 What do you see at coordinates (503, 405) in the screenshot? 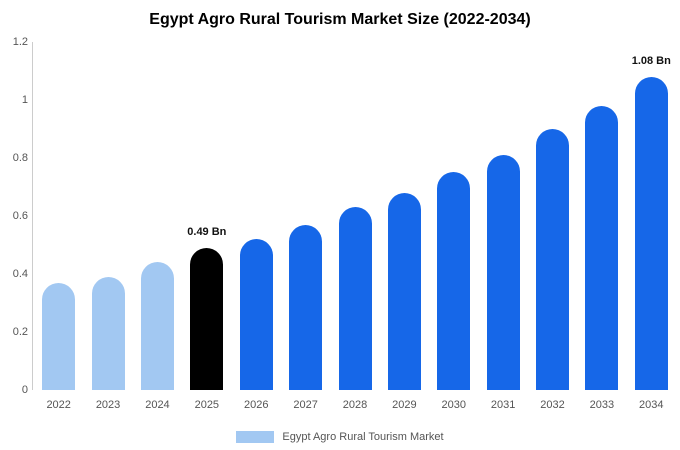
I see `x-axis-label: 2031` at bounding box center [503, 405].